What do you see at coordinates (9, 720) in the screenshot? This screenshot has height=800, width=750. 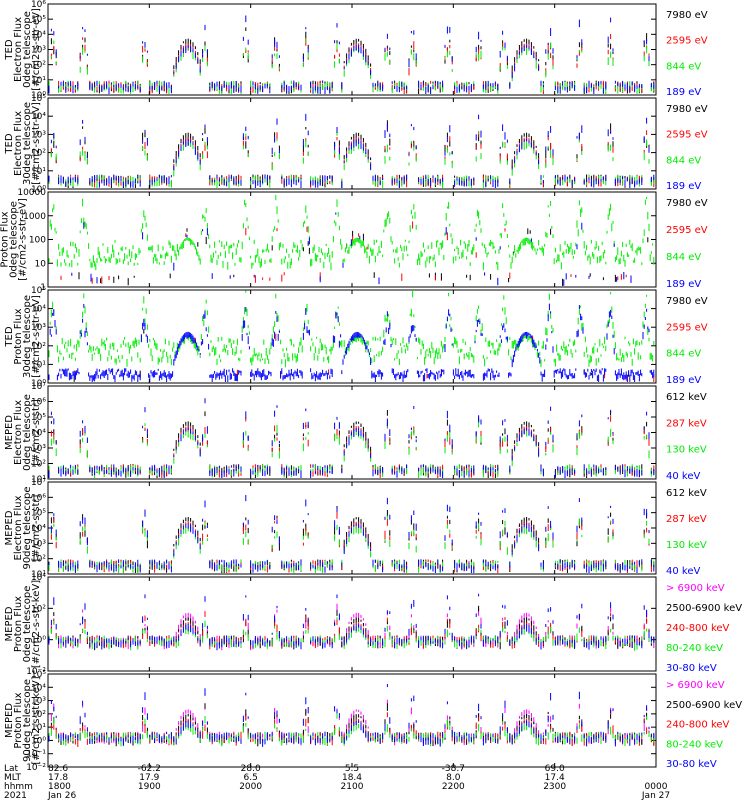 I see `y-axis-label: MEPED` at bounding box center [9, 720].